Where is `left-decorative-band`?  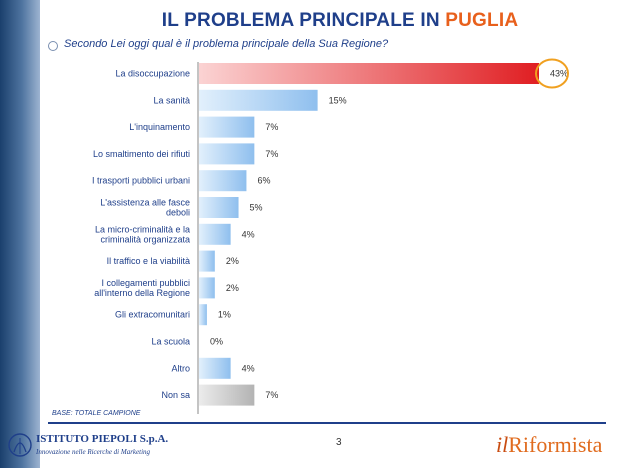
left-decorative-band is located at coordinates (20, 234).